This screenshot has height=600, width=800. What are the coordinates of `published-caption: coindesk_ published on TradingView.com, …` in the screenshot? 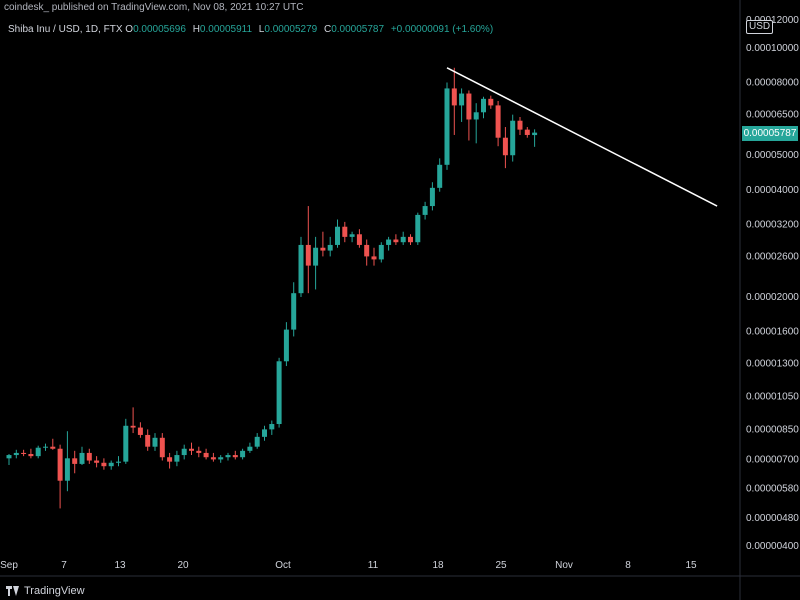 It's located at (154, 7).